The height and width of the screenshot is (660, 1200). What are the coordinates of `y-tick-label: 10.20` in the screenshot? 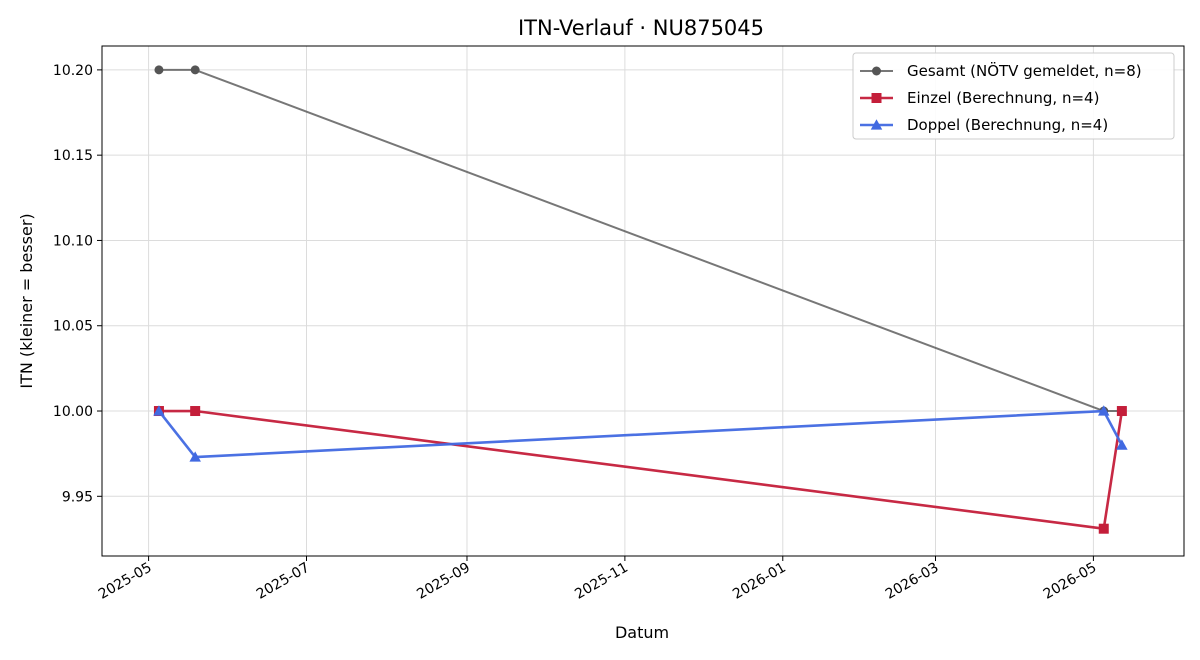 It's located at (73, 71).